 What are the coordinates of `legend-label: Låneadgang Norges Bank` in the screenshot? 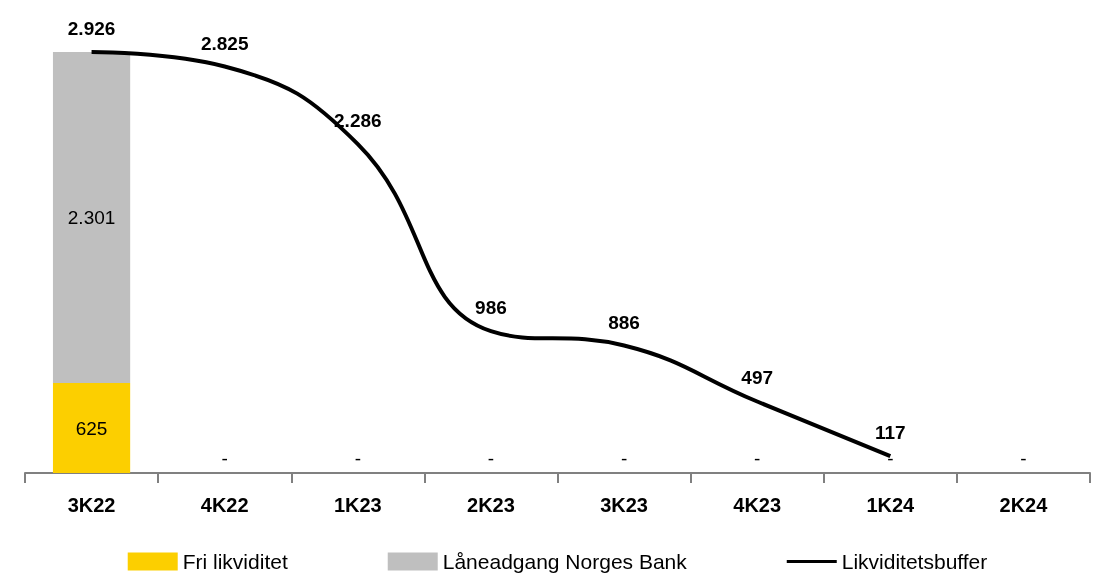 It's located at (565, 561).